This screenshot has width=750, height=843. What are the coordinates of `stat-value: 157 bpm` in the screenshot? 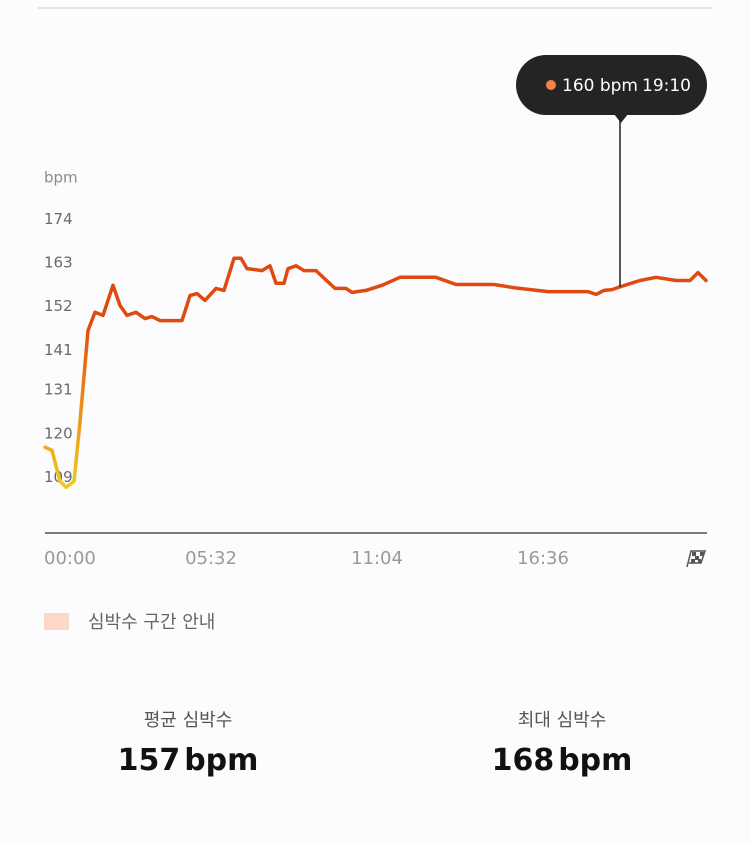 It's located at (188, 760).